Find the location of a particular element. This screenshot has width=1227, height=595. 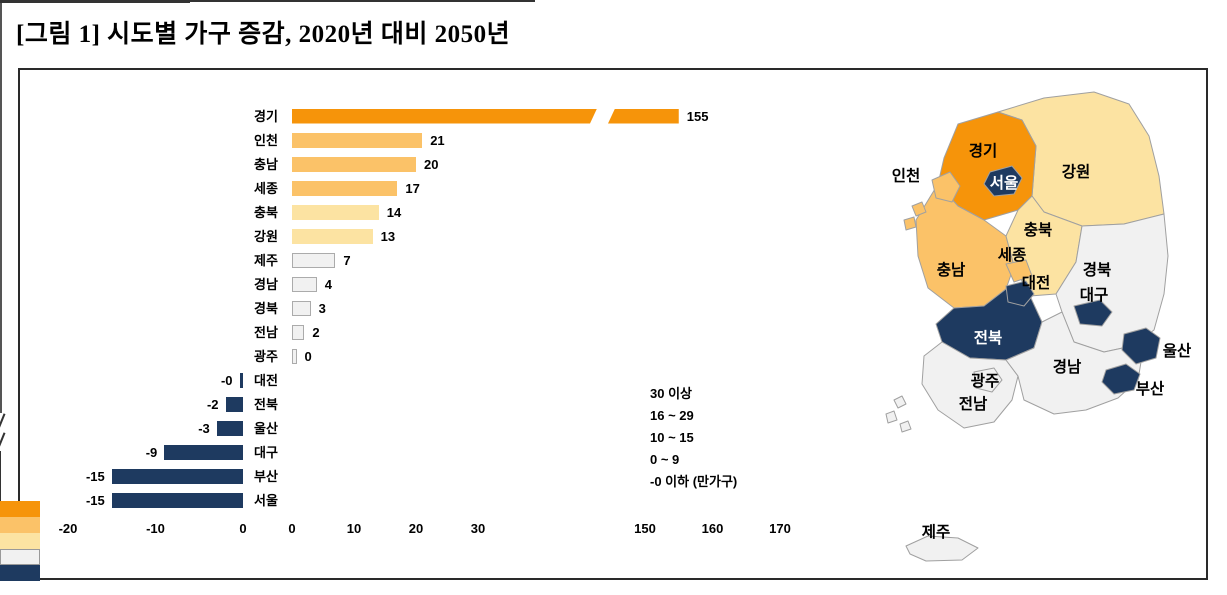

bar-value: 14 is located at coordinates (394, 212).